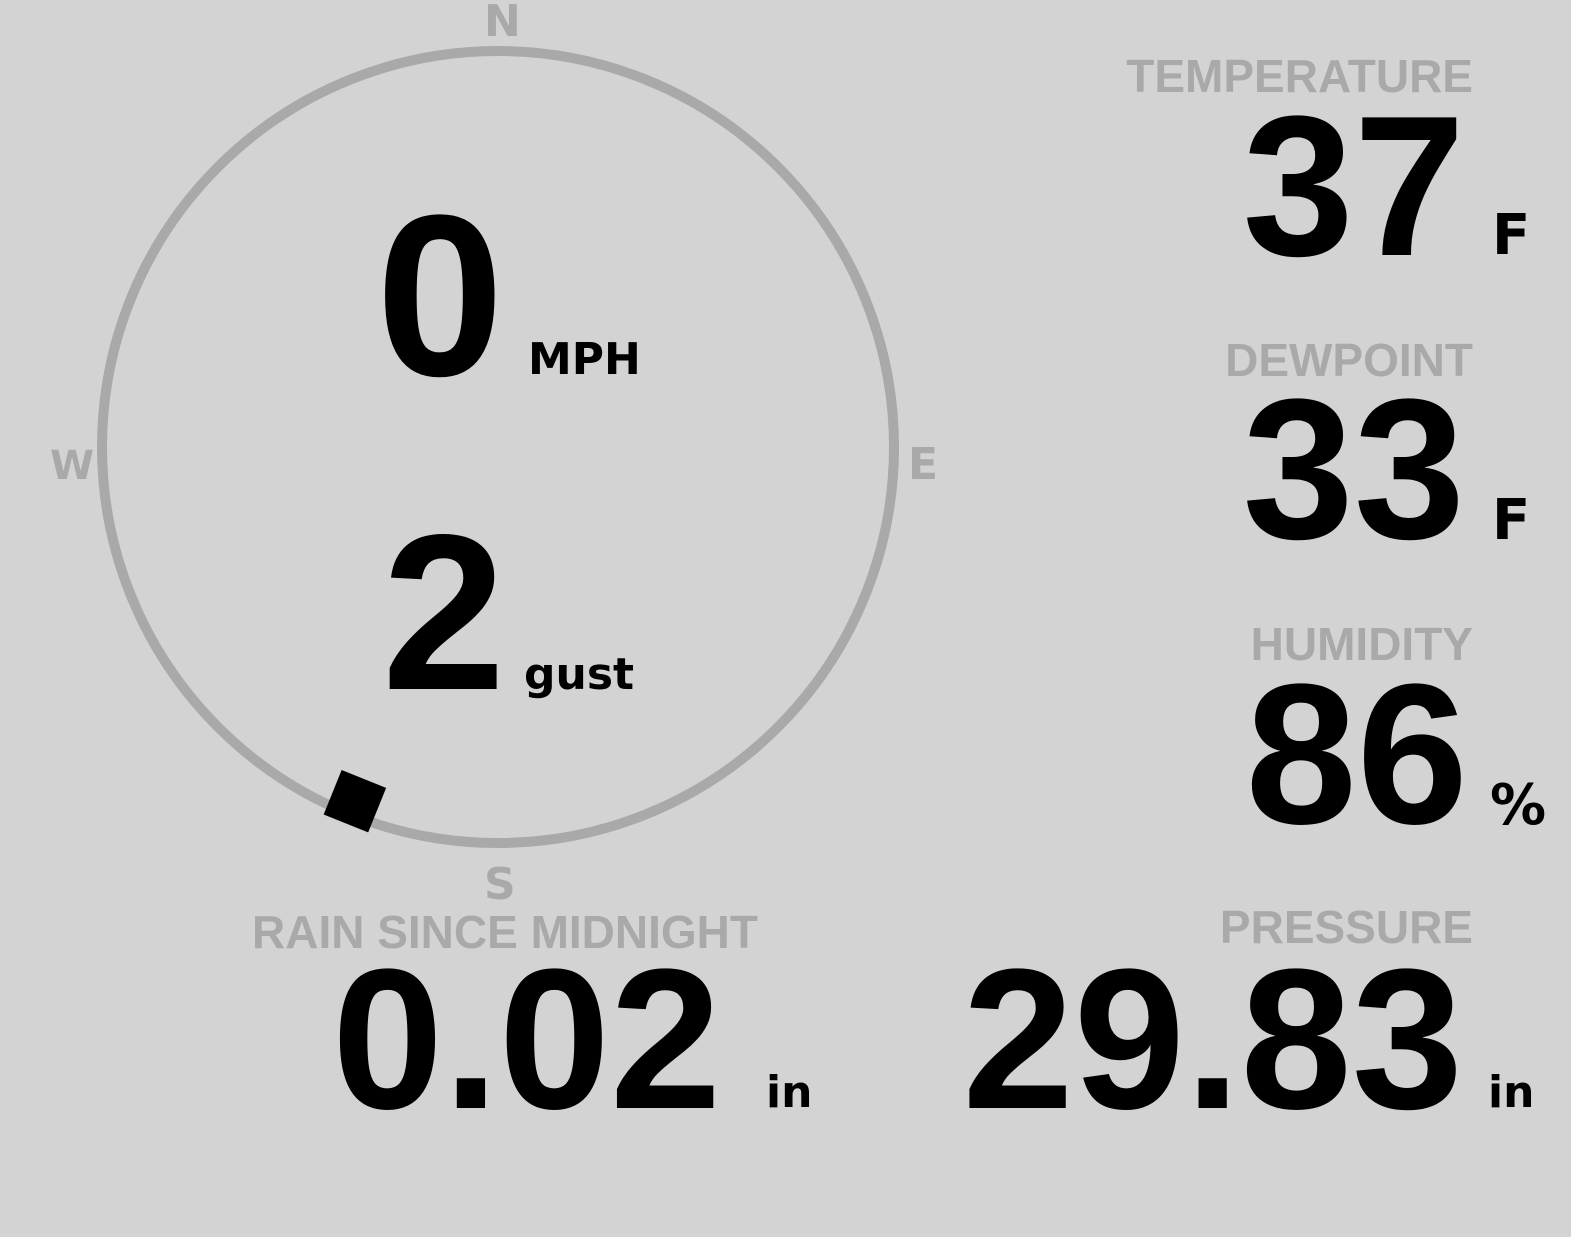 The height and width of the screenshot is (1237, 1571). What do you see at coordinates (1356, 754) in the screenshot?
I see `humidity-value: 86` at bounding box center [1356, 754].